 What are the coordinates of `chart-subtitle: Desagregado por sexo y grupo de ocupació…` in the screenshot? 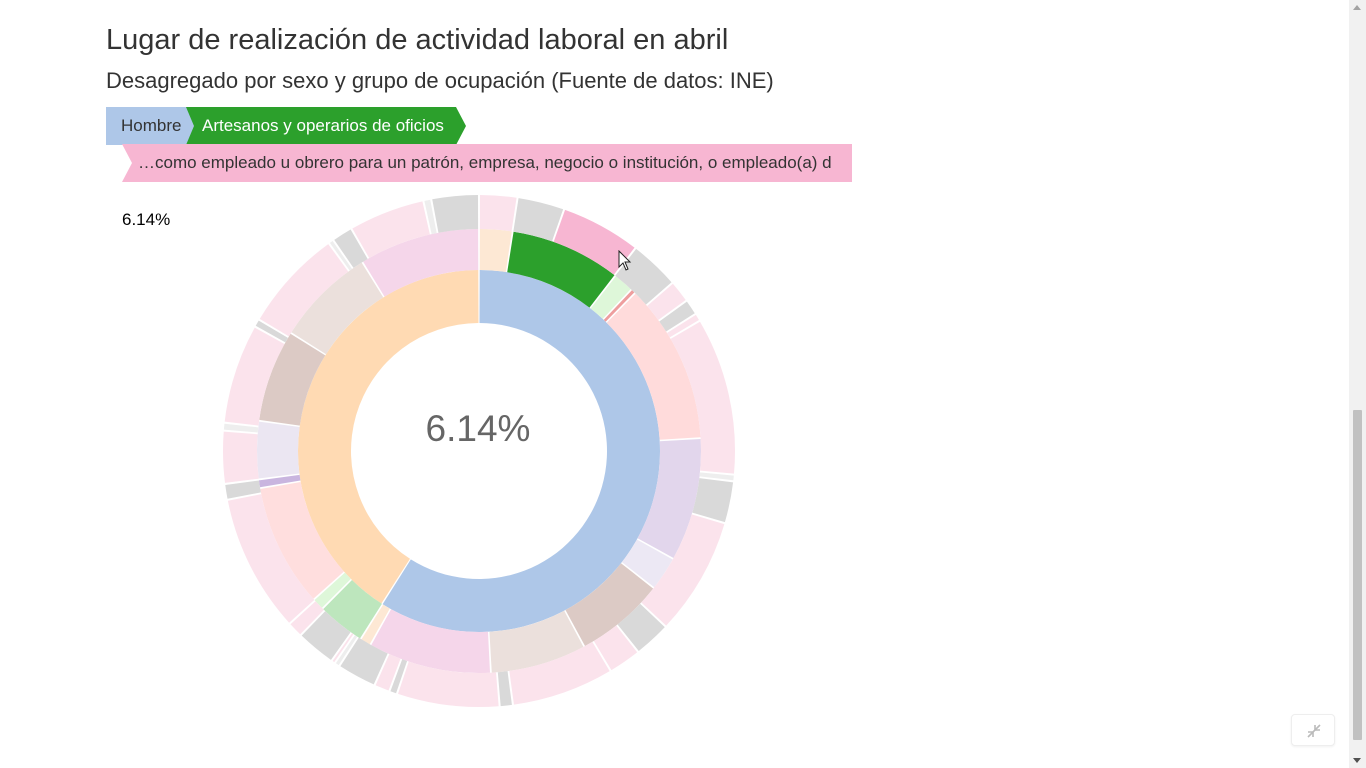 It's located at (440, 80).